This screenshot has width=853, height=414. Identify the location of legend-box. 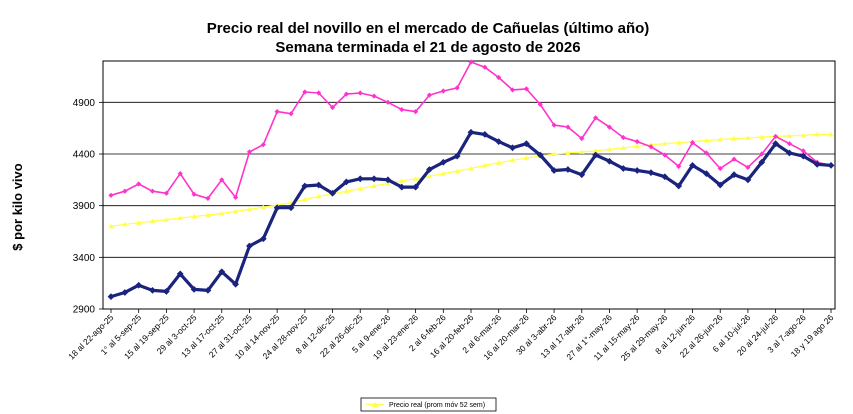
(428, 404).